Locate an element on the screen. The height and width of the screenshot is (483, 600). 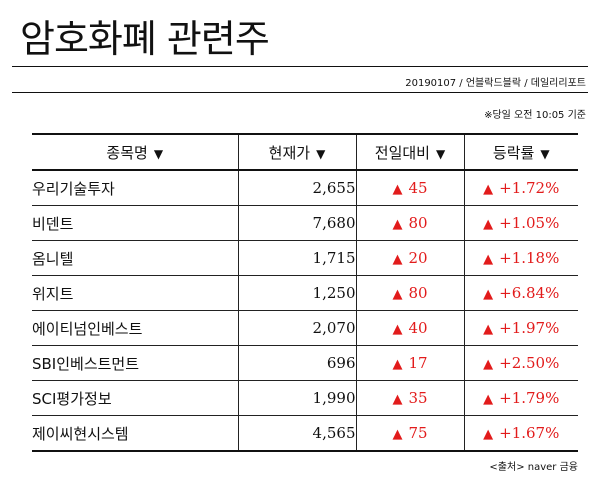
stock-rate: ▲ +1.67% is located at coordinates (520, 433).